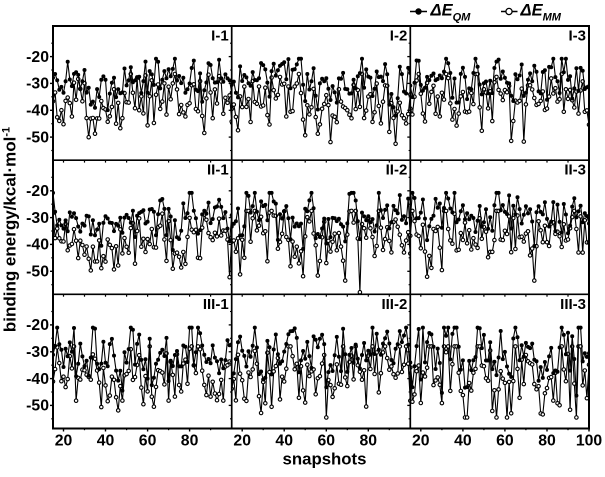 The height and width of the screenshot is (477, 605). What do you see at coordinates (10, 229) in the screenshot?
I see `svg-text: binding energy/kcal·mol-1` at bounding box center [10, 229].